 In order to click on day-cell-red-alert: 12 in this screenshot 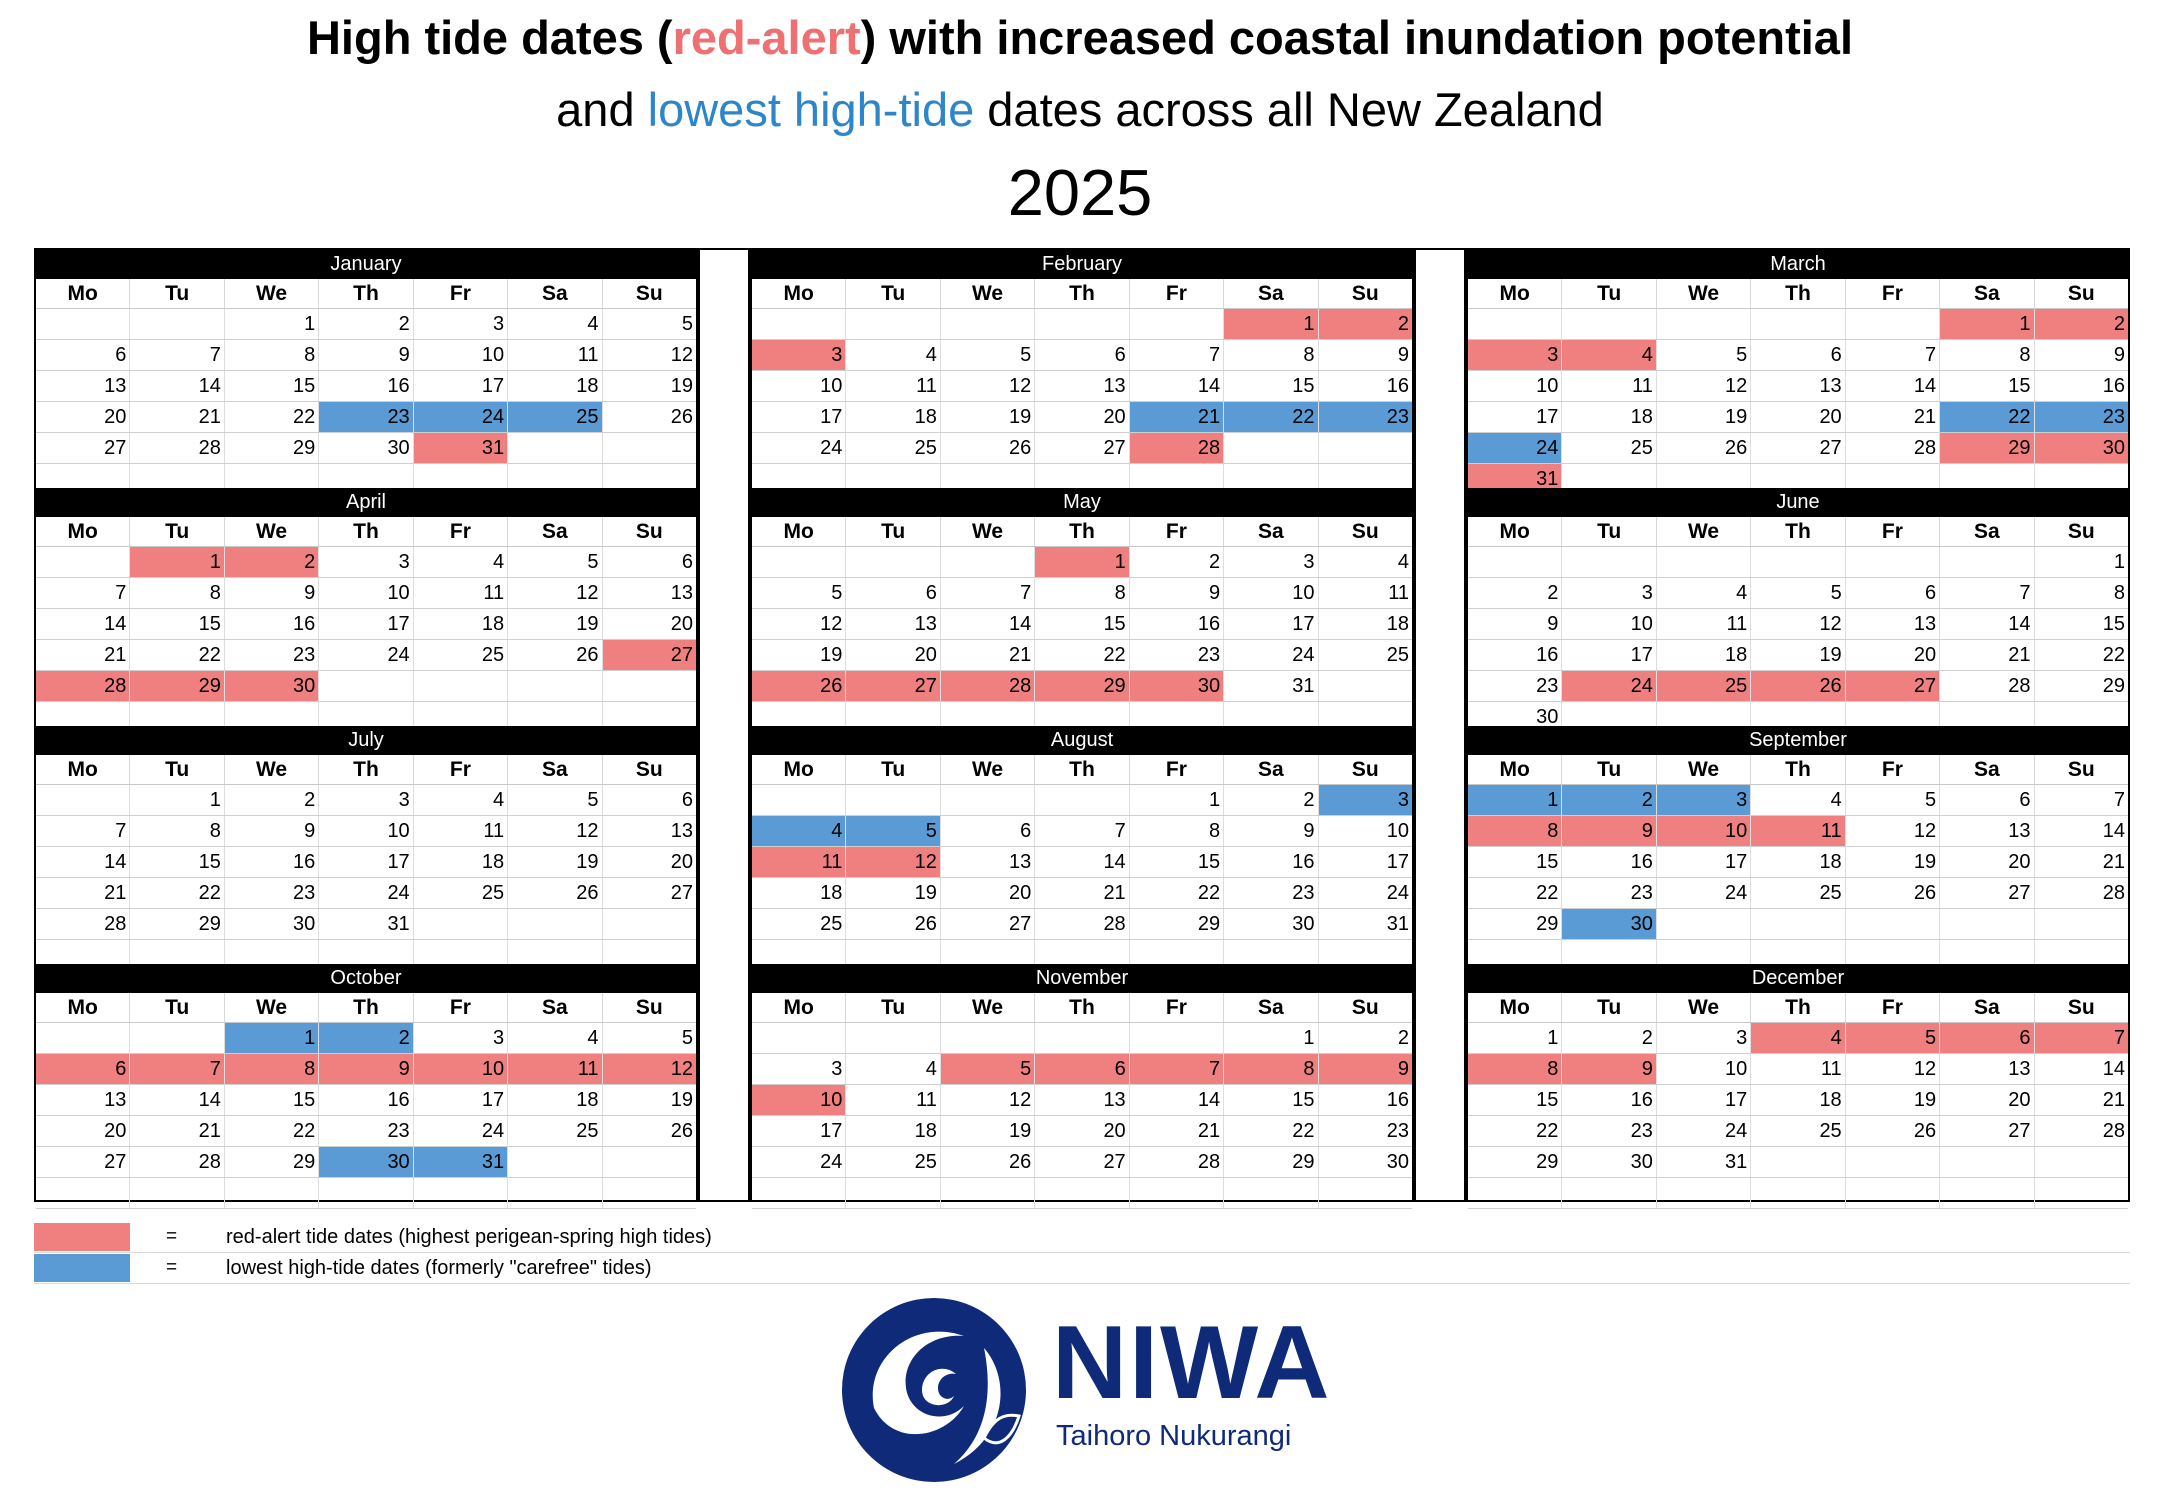, I will do `click(893, 862)`.